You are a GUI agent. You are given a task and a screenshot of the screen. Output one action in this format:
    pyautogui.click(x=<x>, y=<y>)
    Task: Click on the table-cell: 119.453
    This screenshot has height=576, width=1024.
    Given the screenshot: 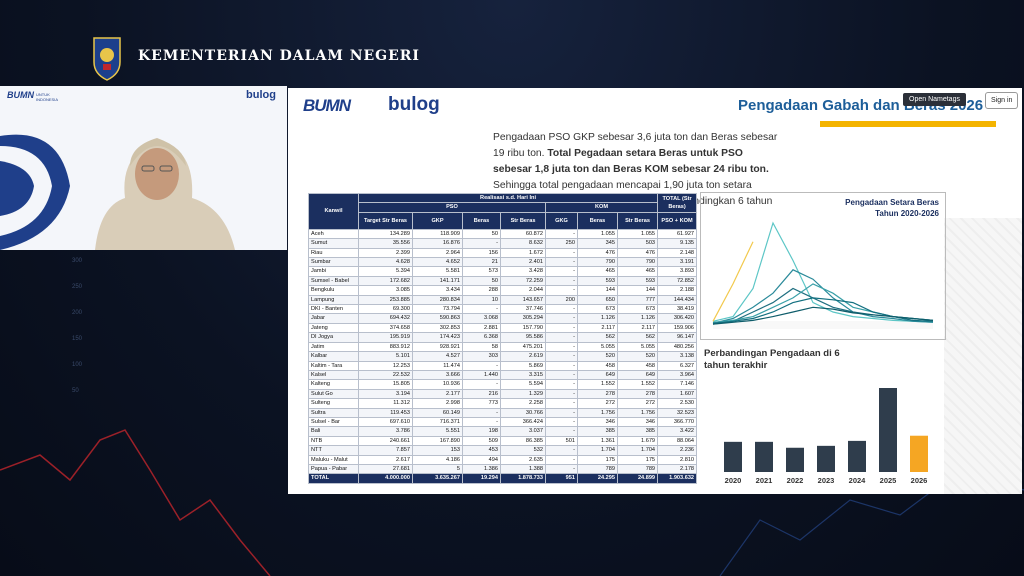 What is the action you would take?
    pyautogui.click(x=385, y=412)
    